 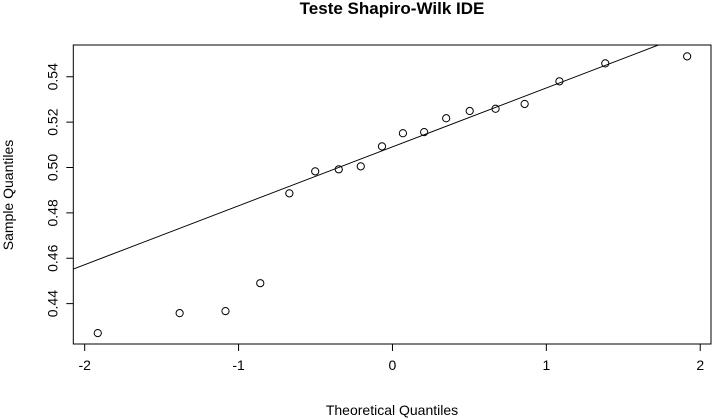 I want to click on y-tick-label: 0.44, so click(x=52, y=303).